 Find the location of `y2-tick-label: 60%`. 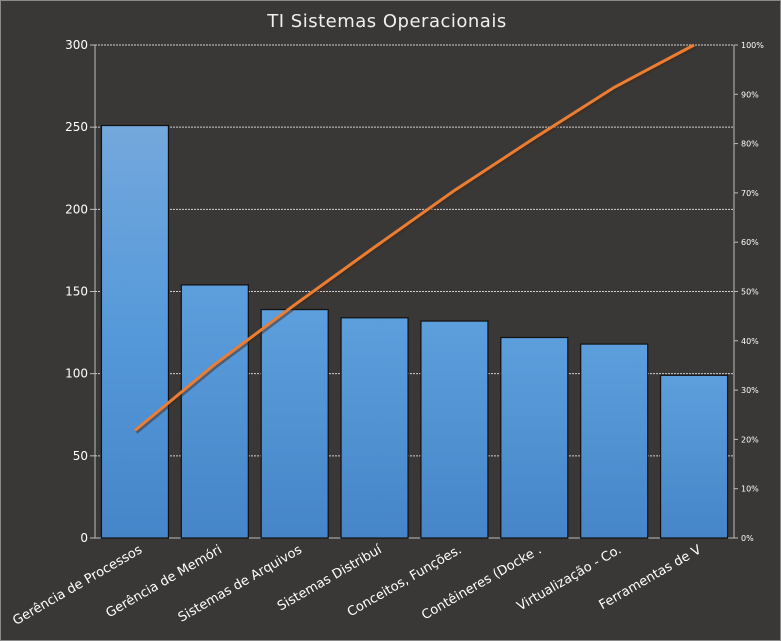

y2-tick-label: 60% is located at coordinates (750, 242).